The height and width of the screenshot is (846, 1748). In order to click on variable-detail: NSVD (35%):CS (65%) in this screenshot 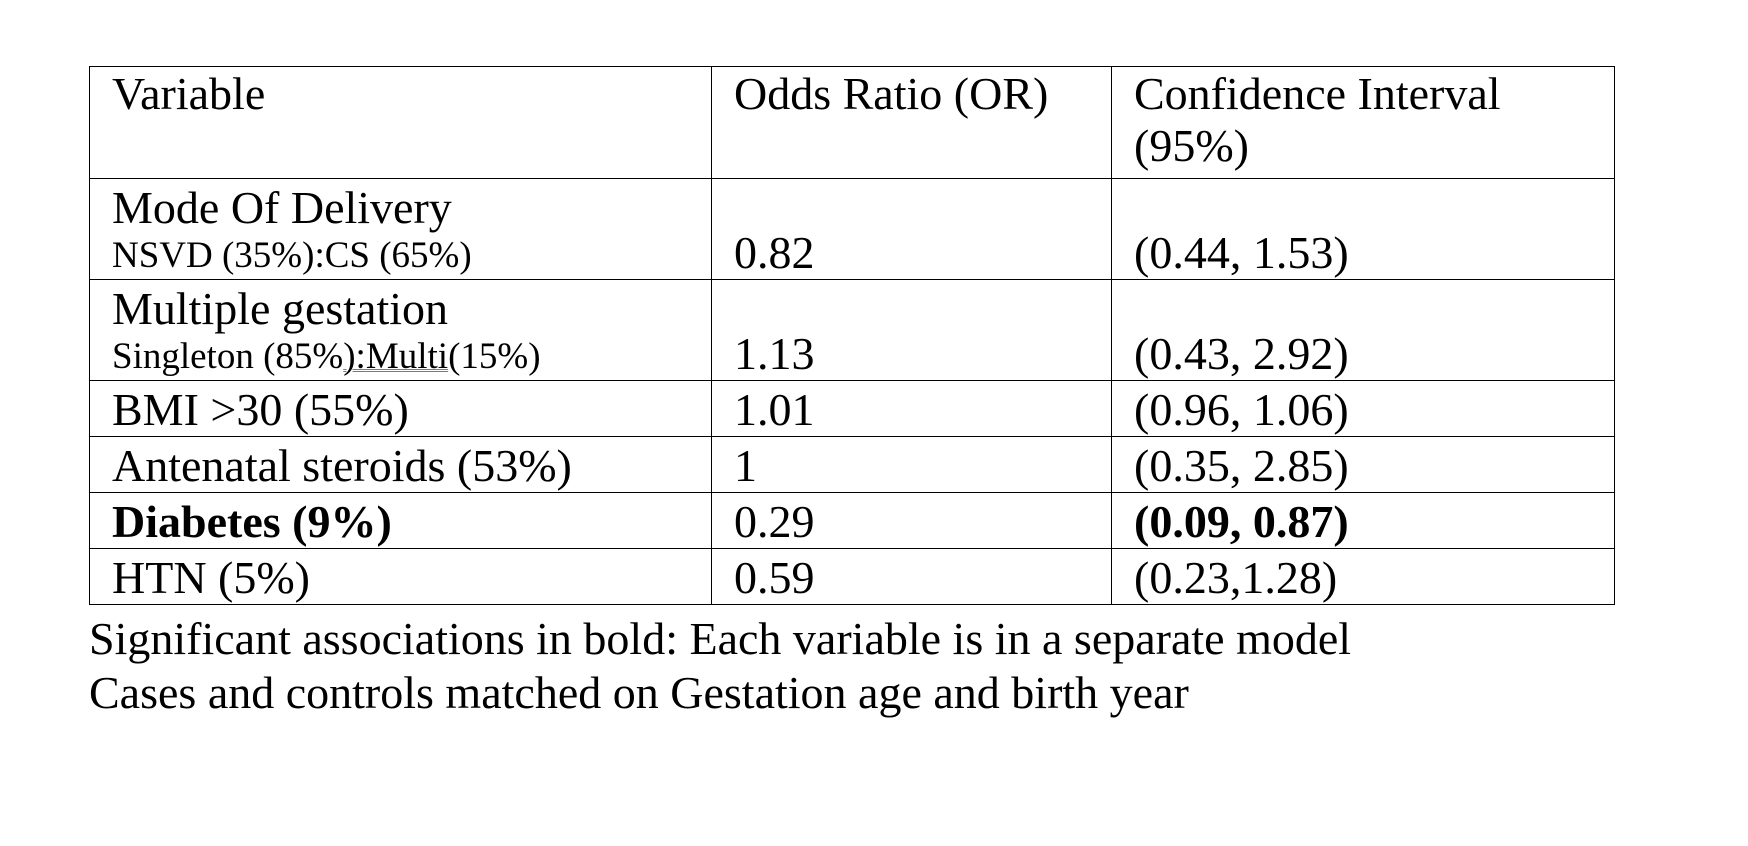, I will do `click(411, 256)`.